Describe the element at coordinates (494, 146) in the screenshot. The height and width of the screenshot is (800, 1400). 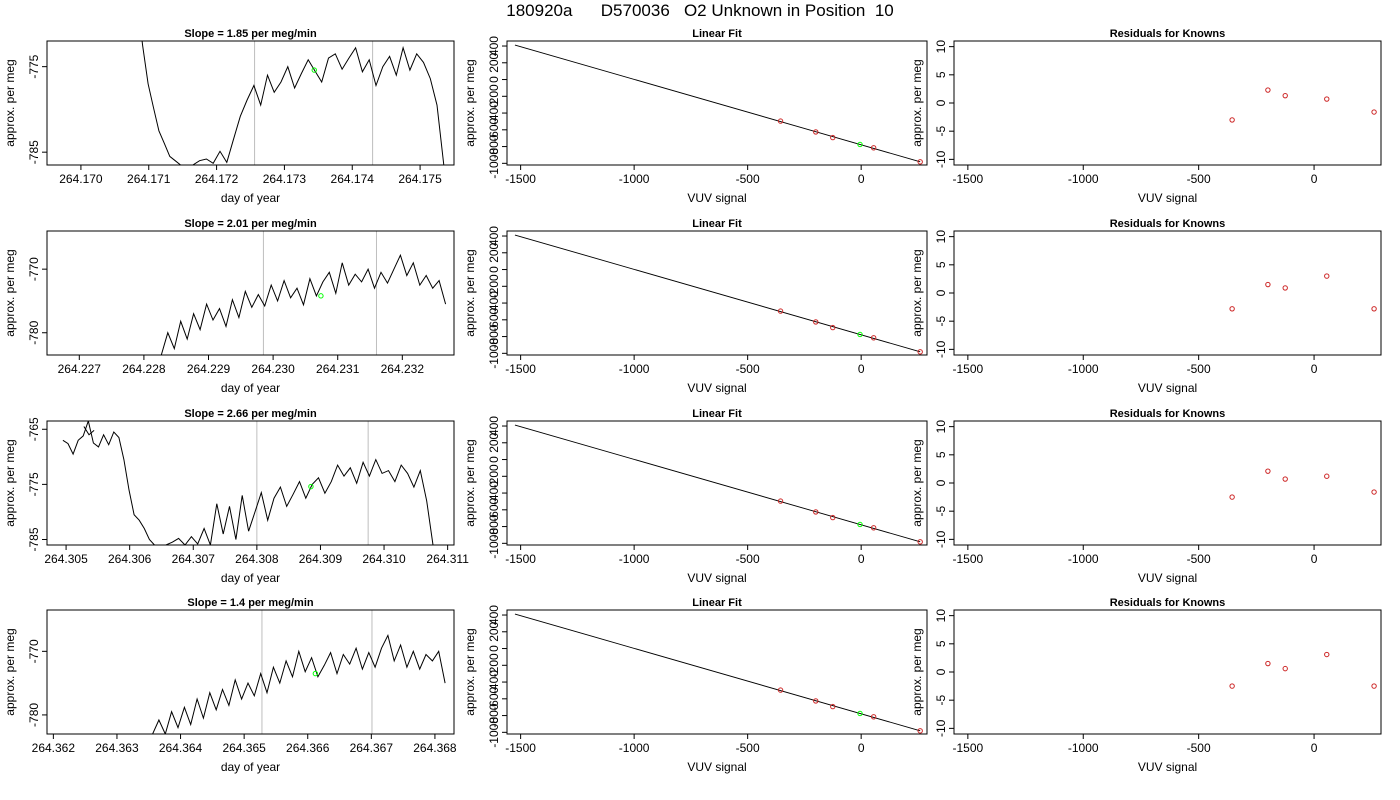
I see `y-tick-label: -800` at that location.